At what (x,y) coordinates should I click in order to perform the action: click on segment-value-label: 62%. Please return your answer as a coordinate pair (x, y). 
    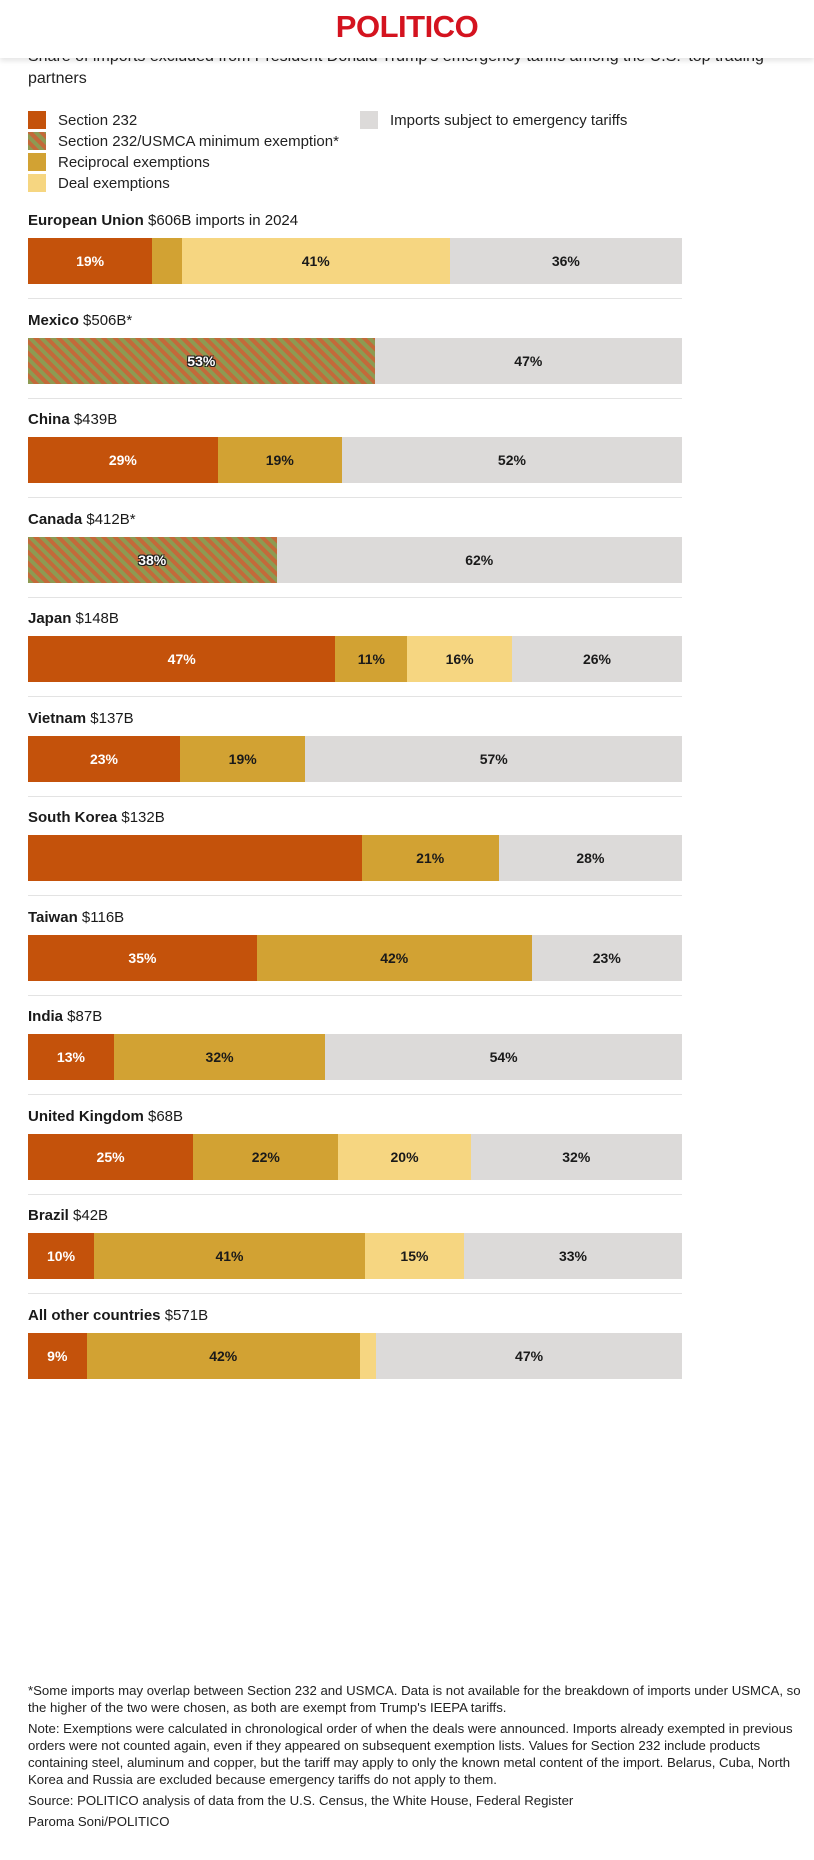
    Looking at the image, I should click on (479, 559).